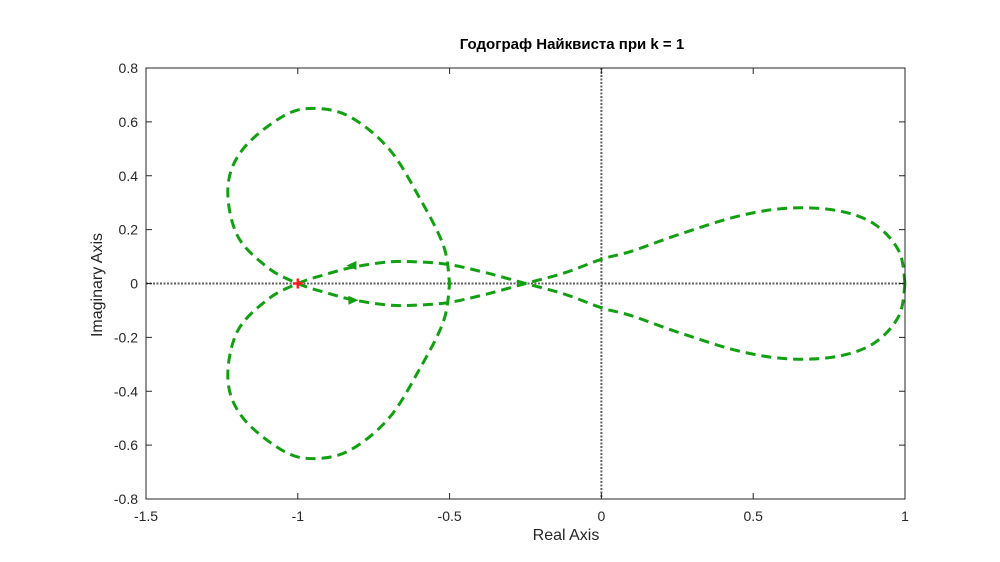 Image resolution: width=1000 pixels, height=562 pixels. What do you see at coordinates (126, 391) in the screenshot?
I see `y-tick-label: -0.4` at bounding box center [126, 391].